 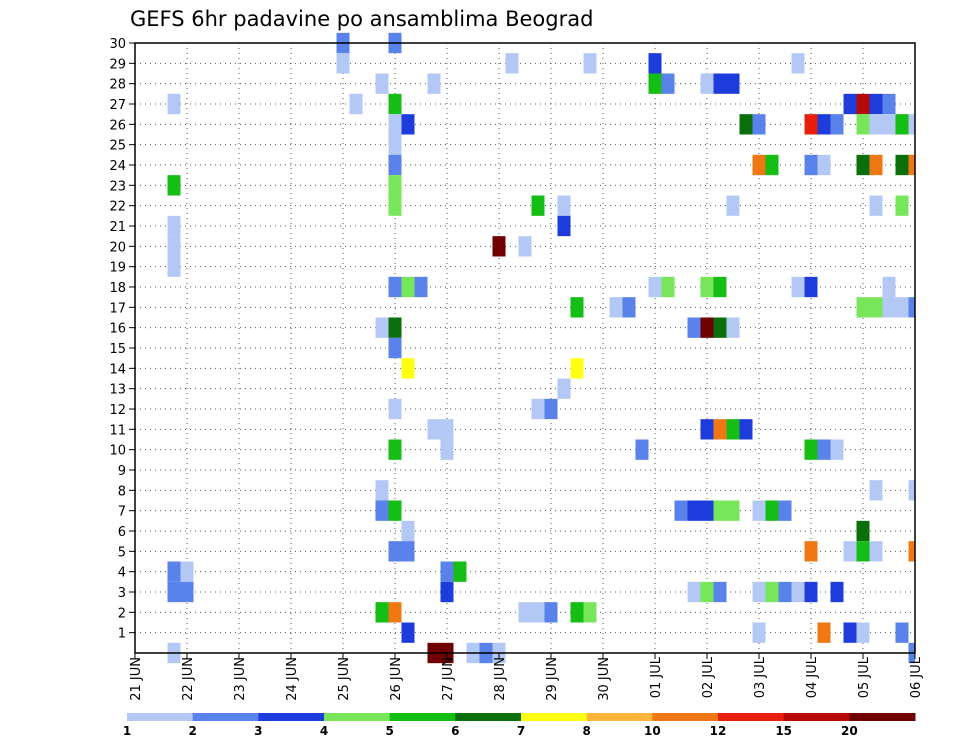 What do you see at coordinates (122, 593) in the screenshot?
I see `y-tick-label: 3` at bounding box center [122, 593].